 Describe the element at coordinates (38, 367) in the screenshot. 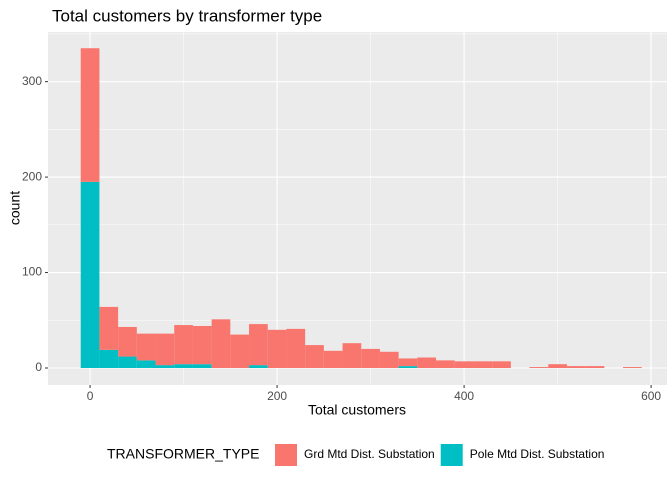

I see `y-tick-label: 0` at that location.